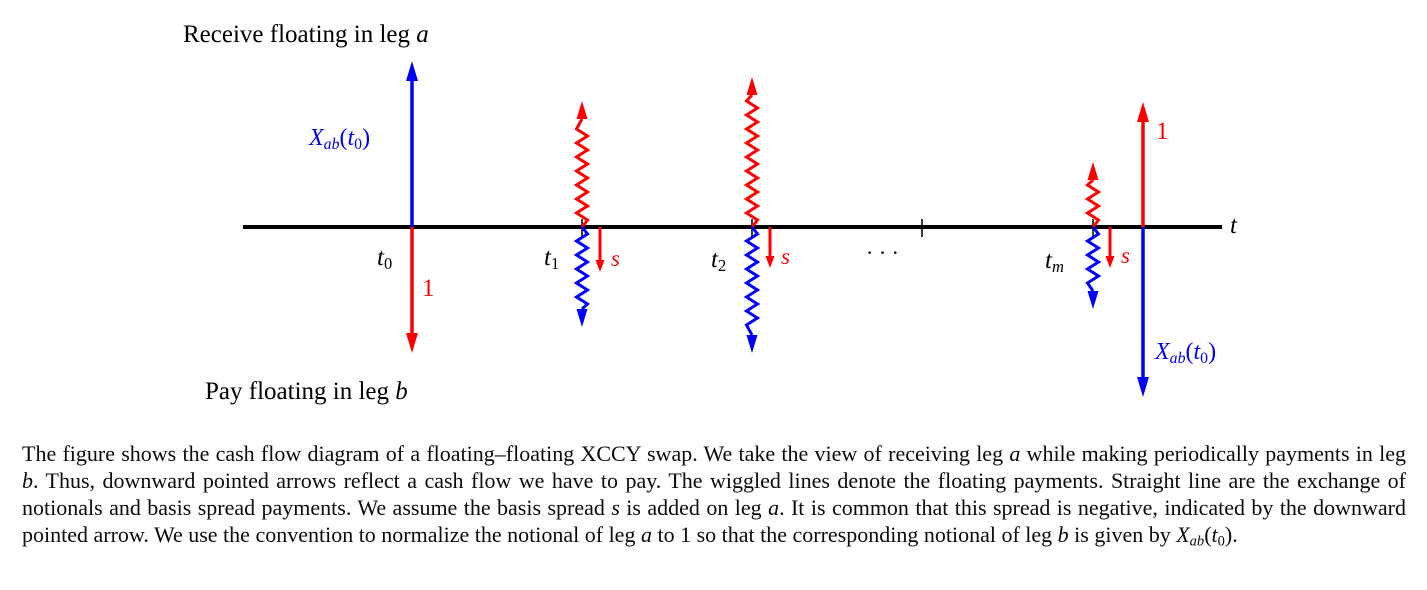 This screenshot has width=1427, height=590. I want to click on ellipsis-label: · · ·, so click(882, 252).